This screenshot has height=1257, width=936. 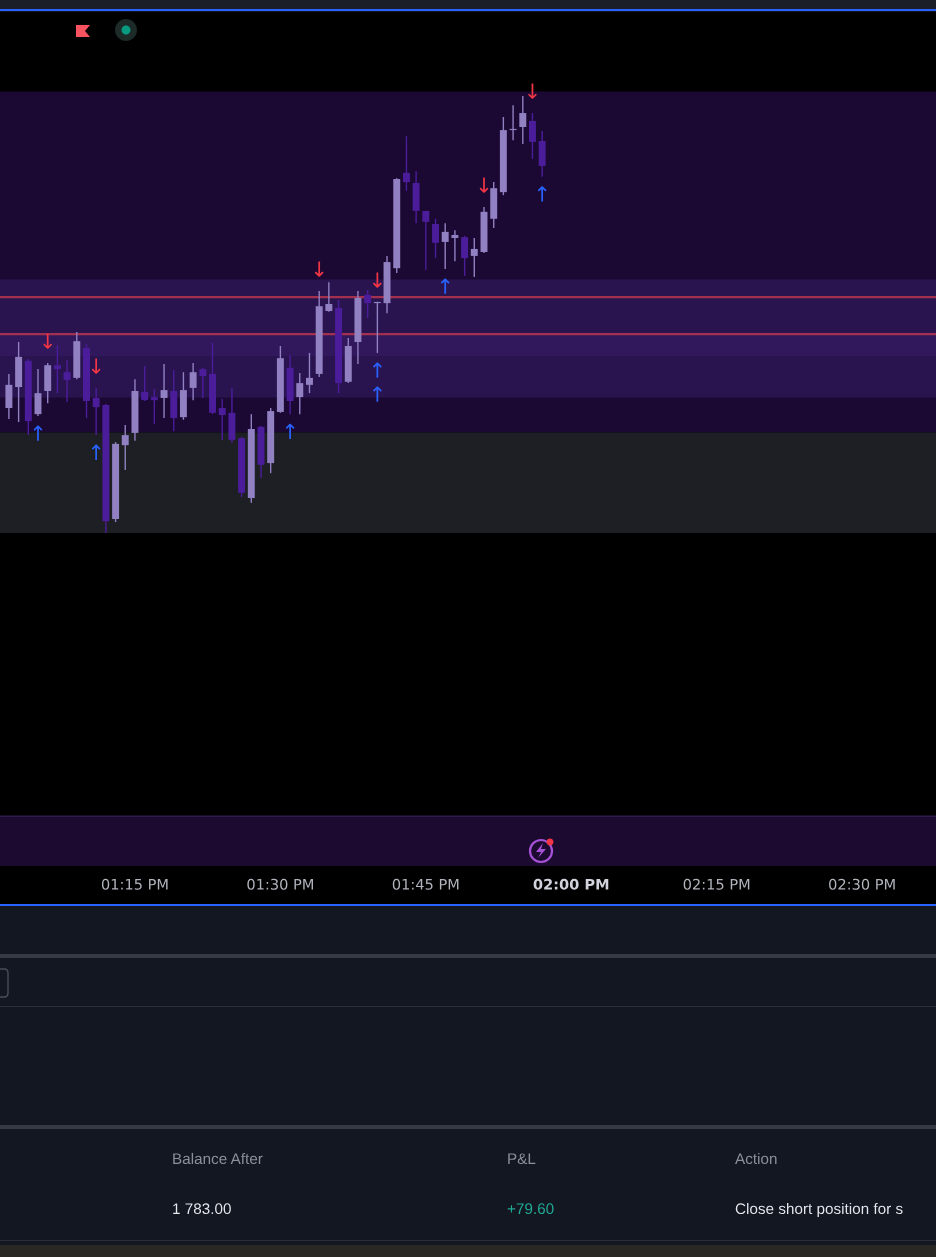 I want to click on x-tick-label: 02:30 PM, so click(x=862, y=884).